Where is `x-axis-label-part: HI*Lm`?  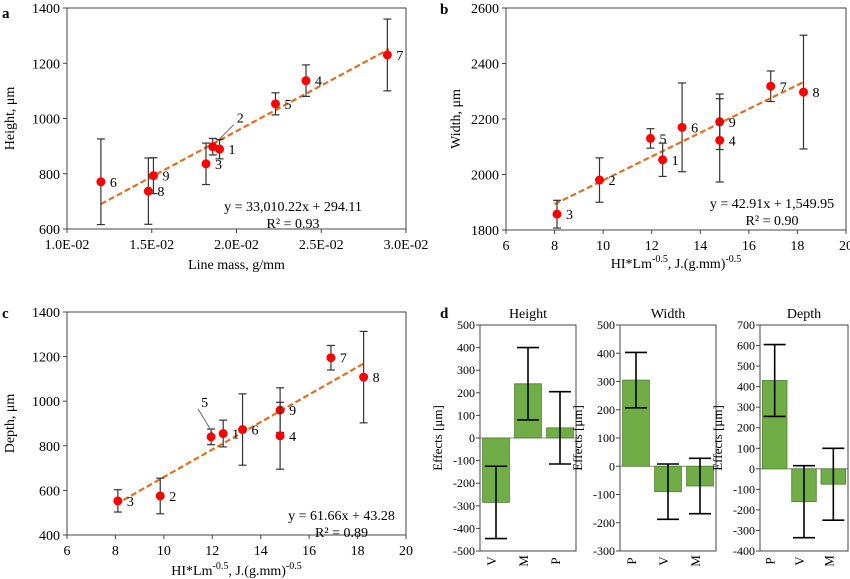
x-axis-label-part: HI*Lm is located at coordinates (631, 264).